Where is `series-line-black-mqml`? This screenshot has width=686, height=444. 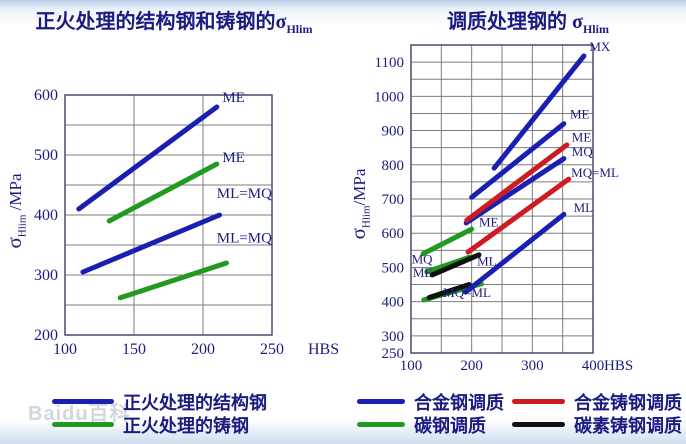 series-line-black-mqml is located at coordinates (449, 291).